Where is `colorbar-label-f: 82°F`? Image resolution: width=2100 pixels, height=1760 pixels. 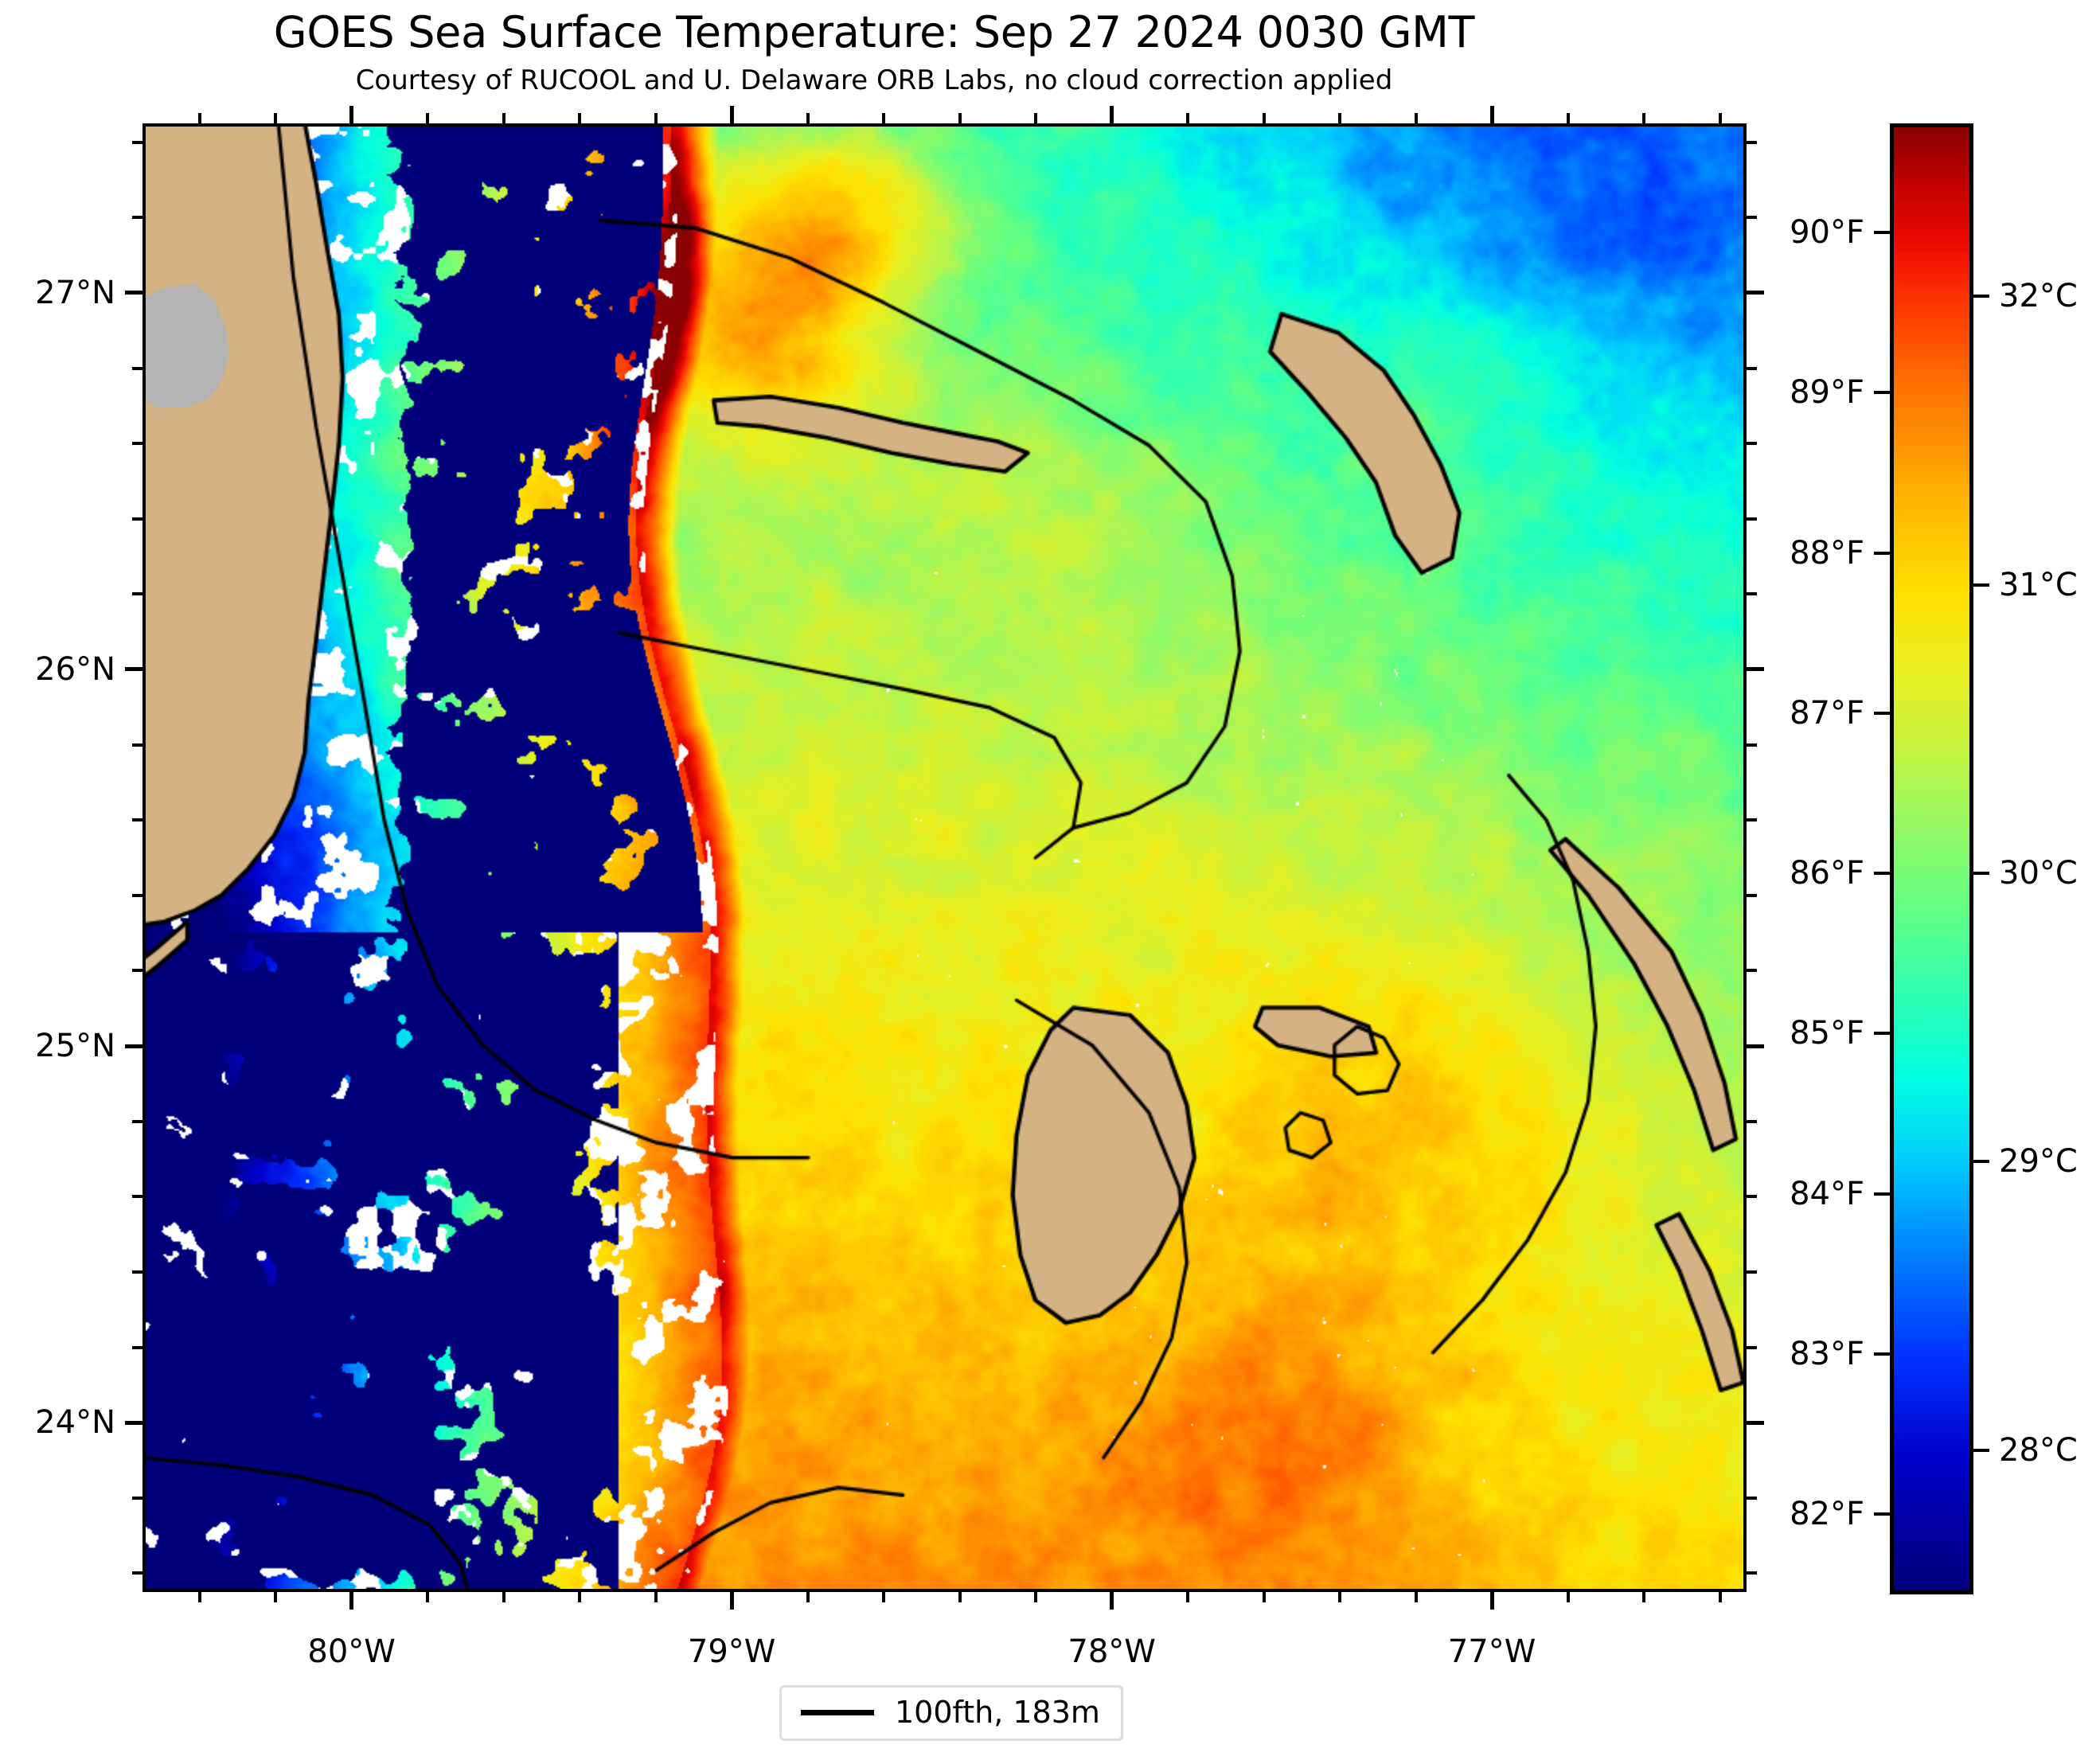
colorbar-label-f: 82°F is located at coordinates (1827, 1514).